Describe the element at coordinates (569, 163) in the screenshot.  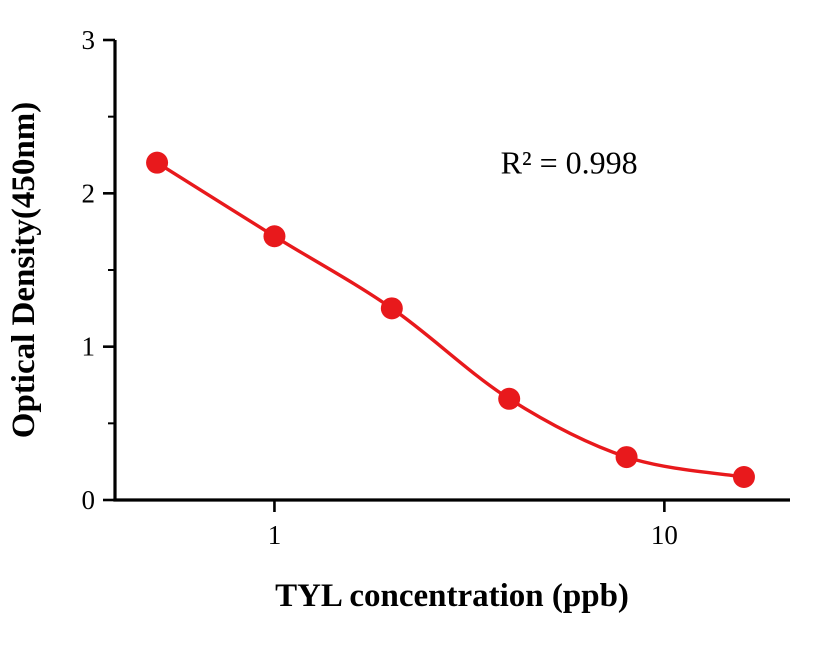
I see `r-squared-annotation: R² = 0.998` at that location.